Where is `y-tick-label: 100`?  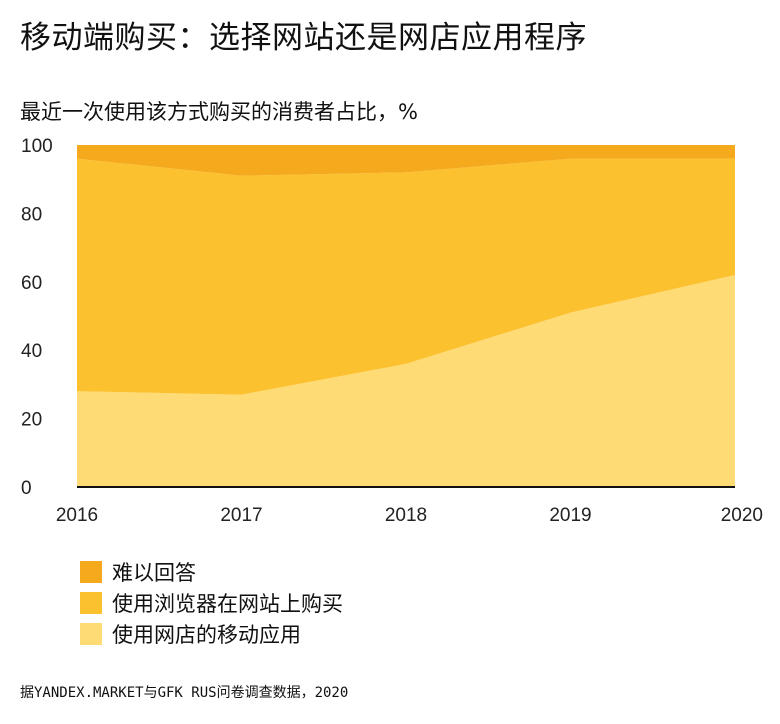
y-tick-label: 100 is located at coordinates (37, 146).